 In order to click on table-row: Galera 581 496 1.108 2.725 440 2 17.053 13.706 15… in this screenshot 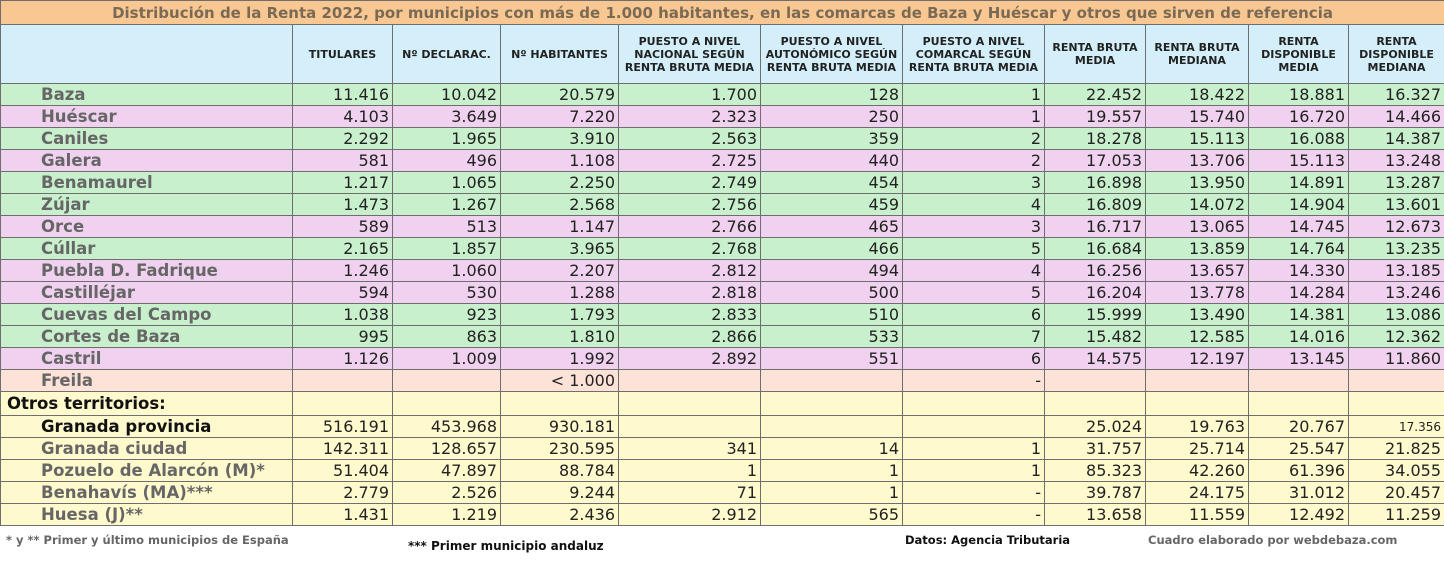, I will do `click(722, 160)`.